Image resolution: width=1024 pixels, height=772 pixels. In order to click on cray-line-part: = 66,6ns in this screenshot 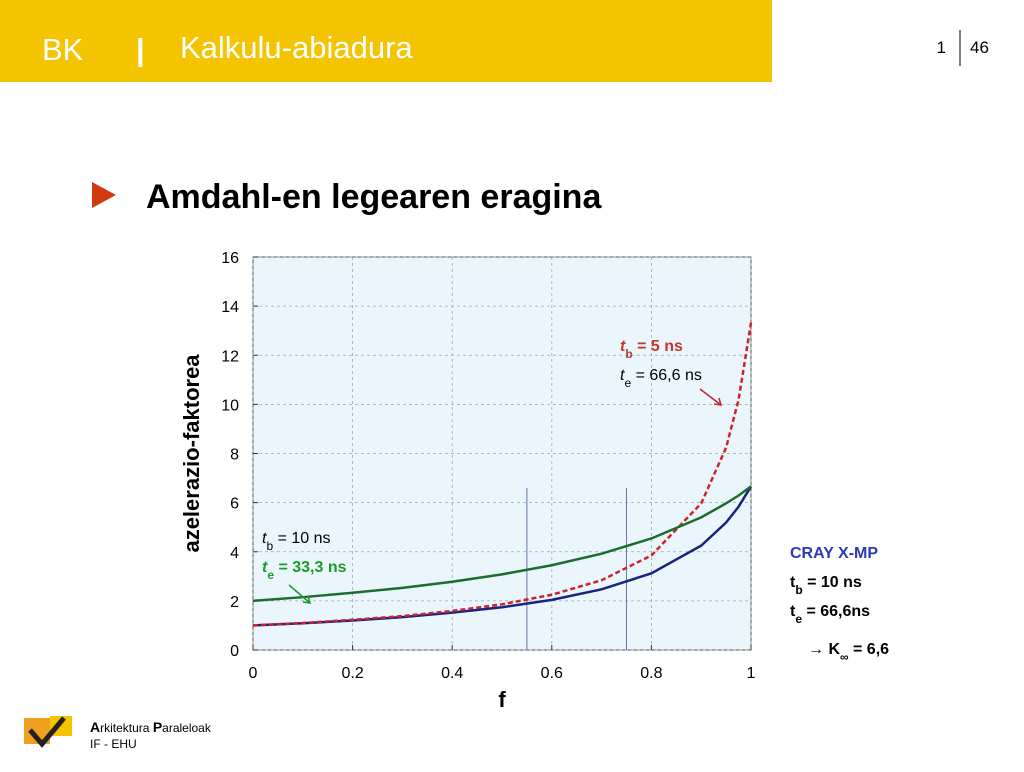, I will do `click(836, 611)`.